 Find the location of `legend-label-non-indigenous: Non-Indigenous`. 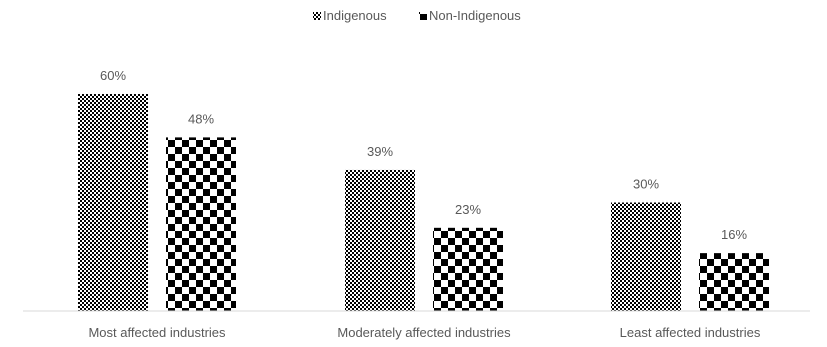

legend-label-non-indigenous: Non-Indigenous is located at coordinates (475, 15).